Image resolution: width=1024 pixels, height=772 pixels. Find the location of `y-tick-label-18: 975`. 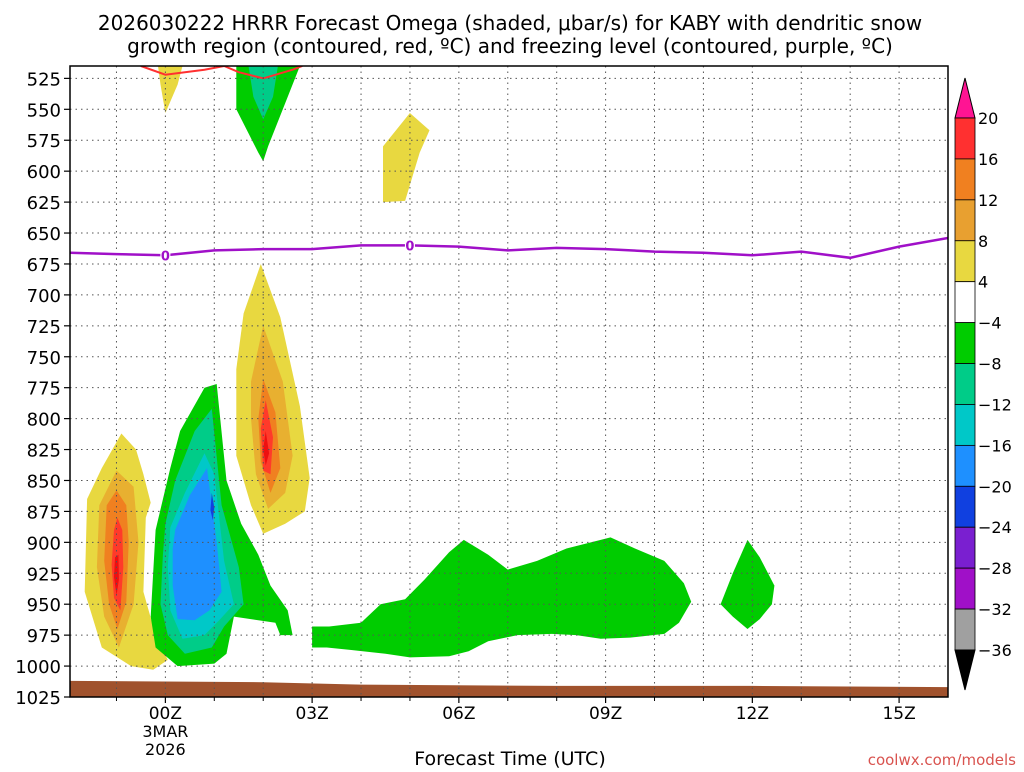

y-tick-label-18: 975 is located at coordinates (44, 636).